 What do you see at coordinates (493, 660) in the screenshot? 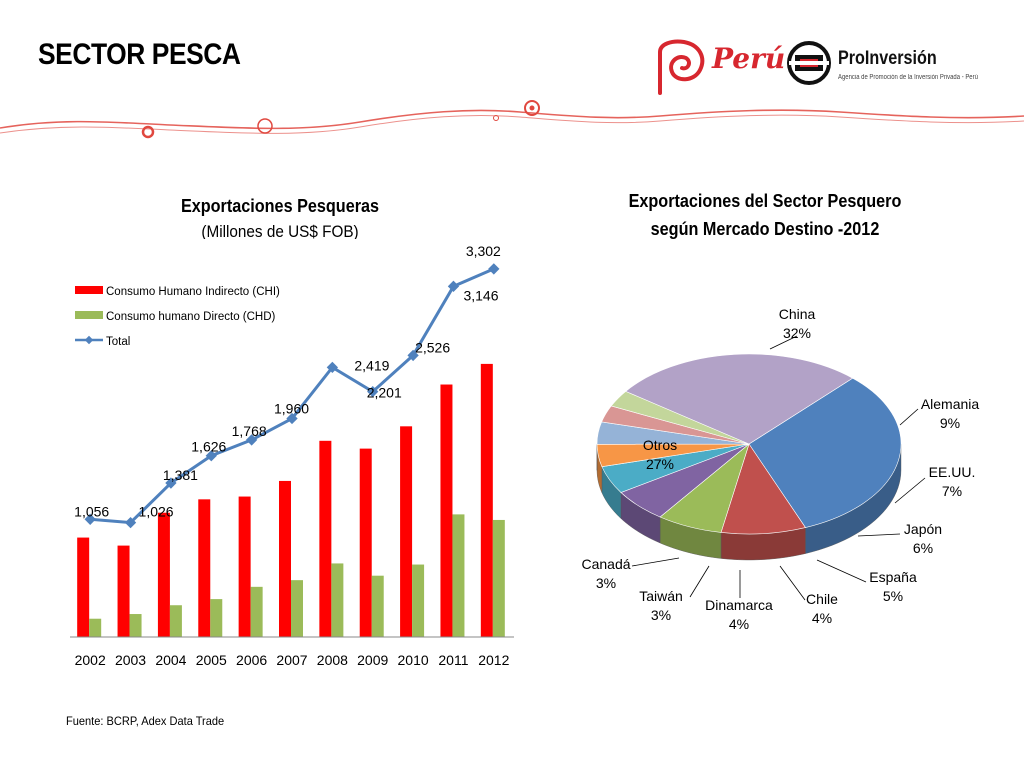
I see `x-tick-label-2012: 2012` at bounding box center [493, 660].